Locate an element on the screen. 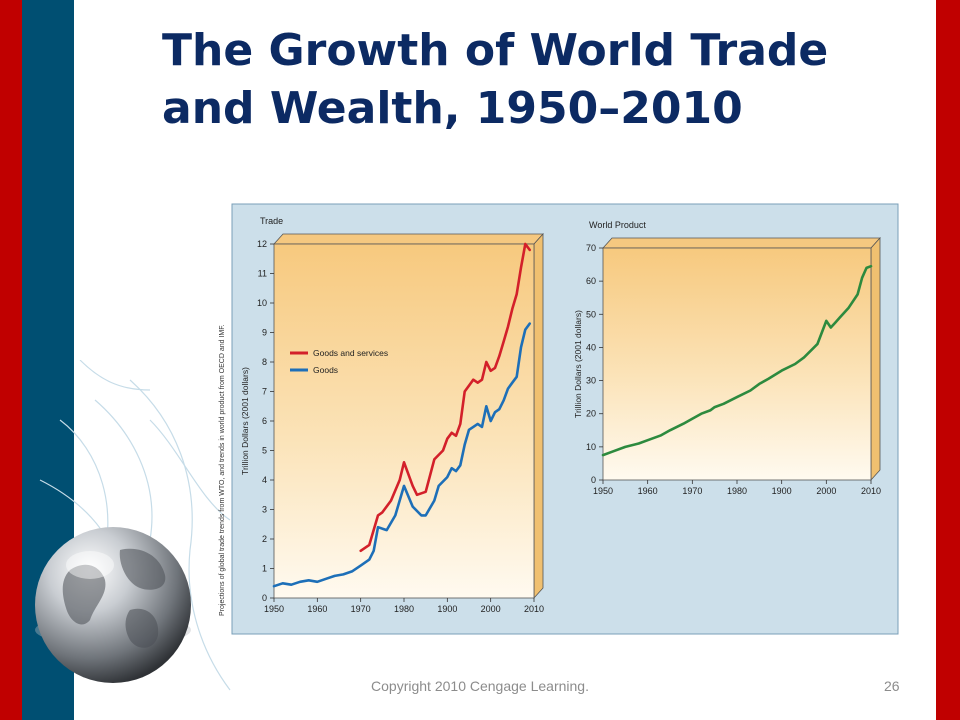 The width and height of the screenshot is (960, 720). y-tick-label: 20 is located at coordinates (591, 414).